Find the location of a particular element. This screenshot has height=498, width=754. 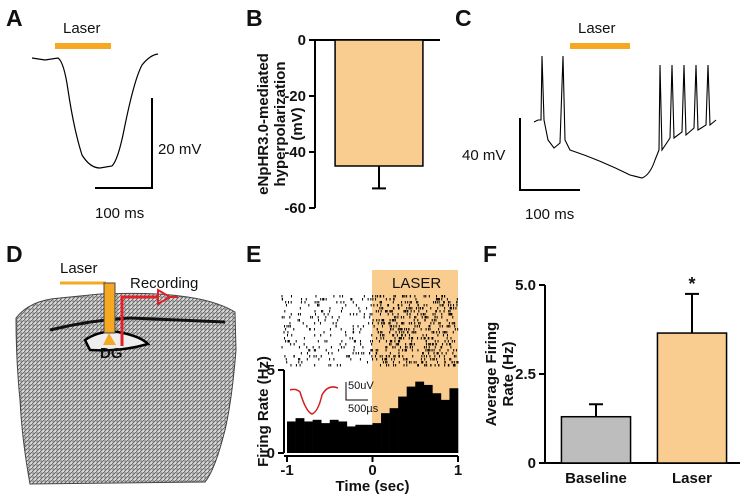

y-axis-label: (mV) is located at coordinates (297, 123).